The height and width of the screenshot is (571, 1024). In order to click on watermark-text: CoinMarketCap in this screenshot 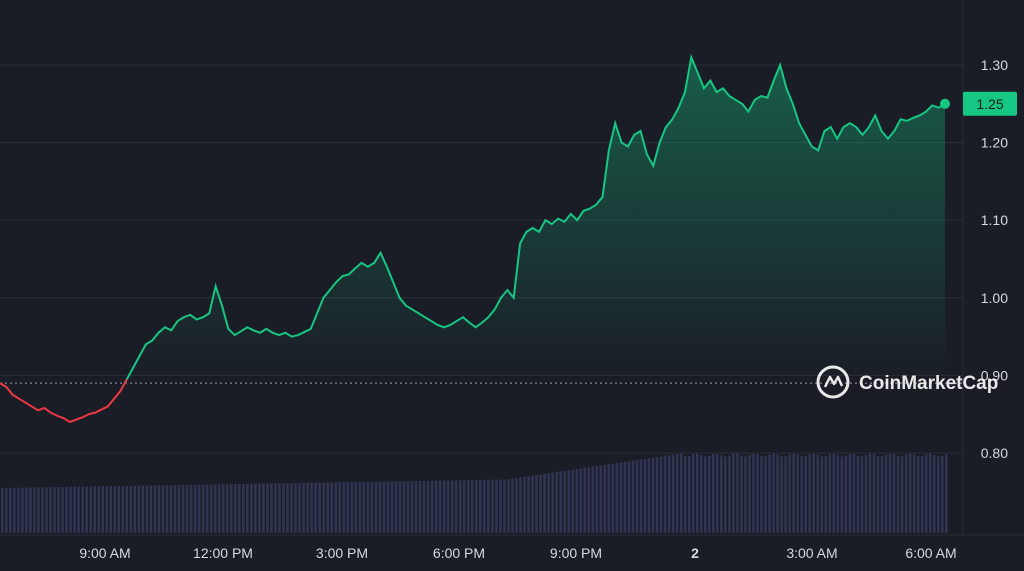, I will do `click(928, 383)`.